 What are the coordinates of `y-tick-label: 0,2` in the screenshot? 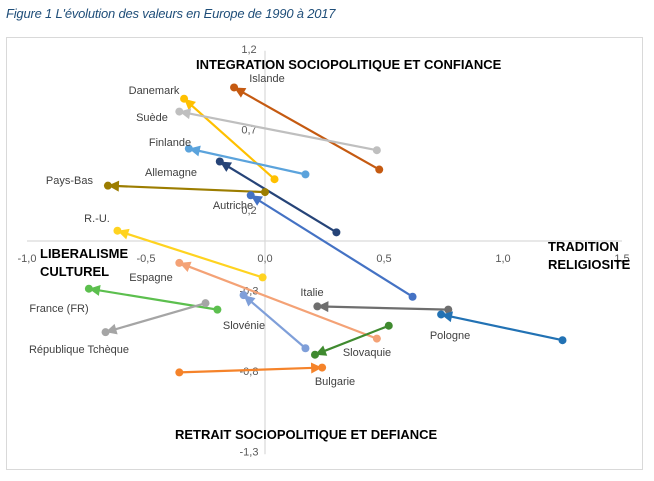 It's located at (248, 211).